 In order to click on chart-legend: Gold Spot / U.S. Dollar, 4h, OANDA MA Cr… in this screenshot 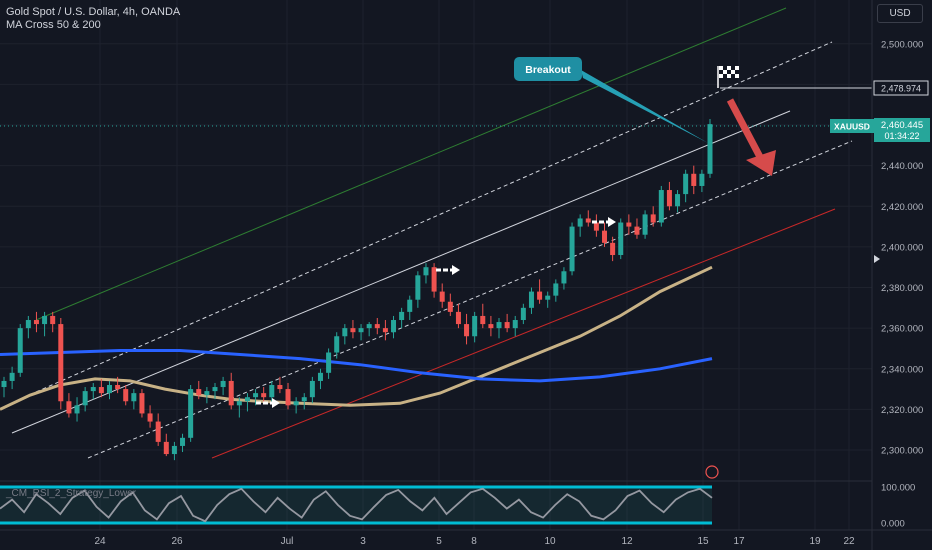, I will do `click(93, 19)`.